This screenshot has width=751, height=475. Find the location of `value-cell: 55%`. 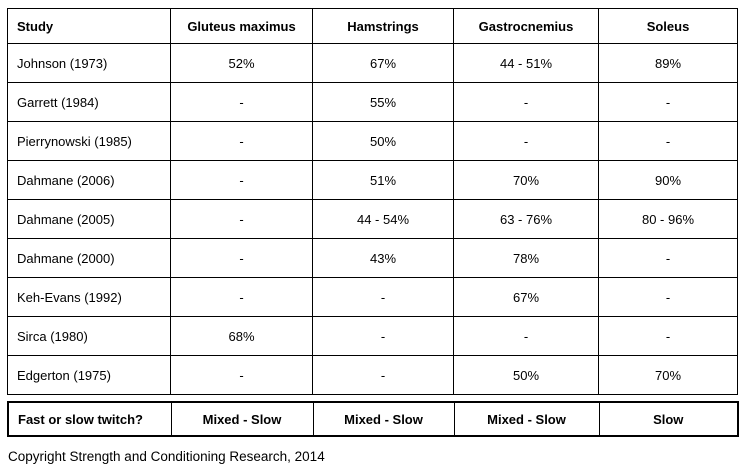

value-cell: 55% is located at coordinates (383, 102).